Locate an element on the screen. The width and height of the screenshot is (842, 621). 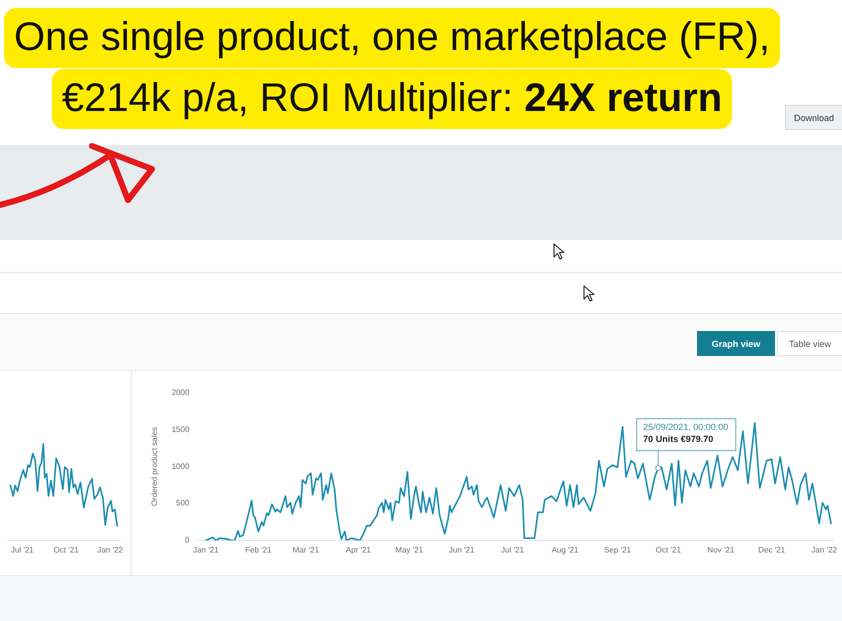
x-tick-label: Aug '21 is located at coordinates (565, 549).